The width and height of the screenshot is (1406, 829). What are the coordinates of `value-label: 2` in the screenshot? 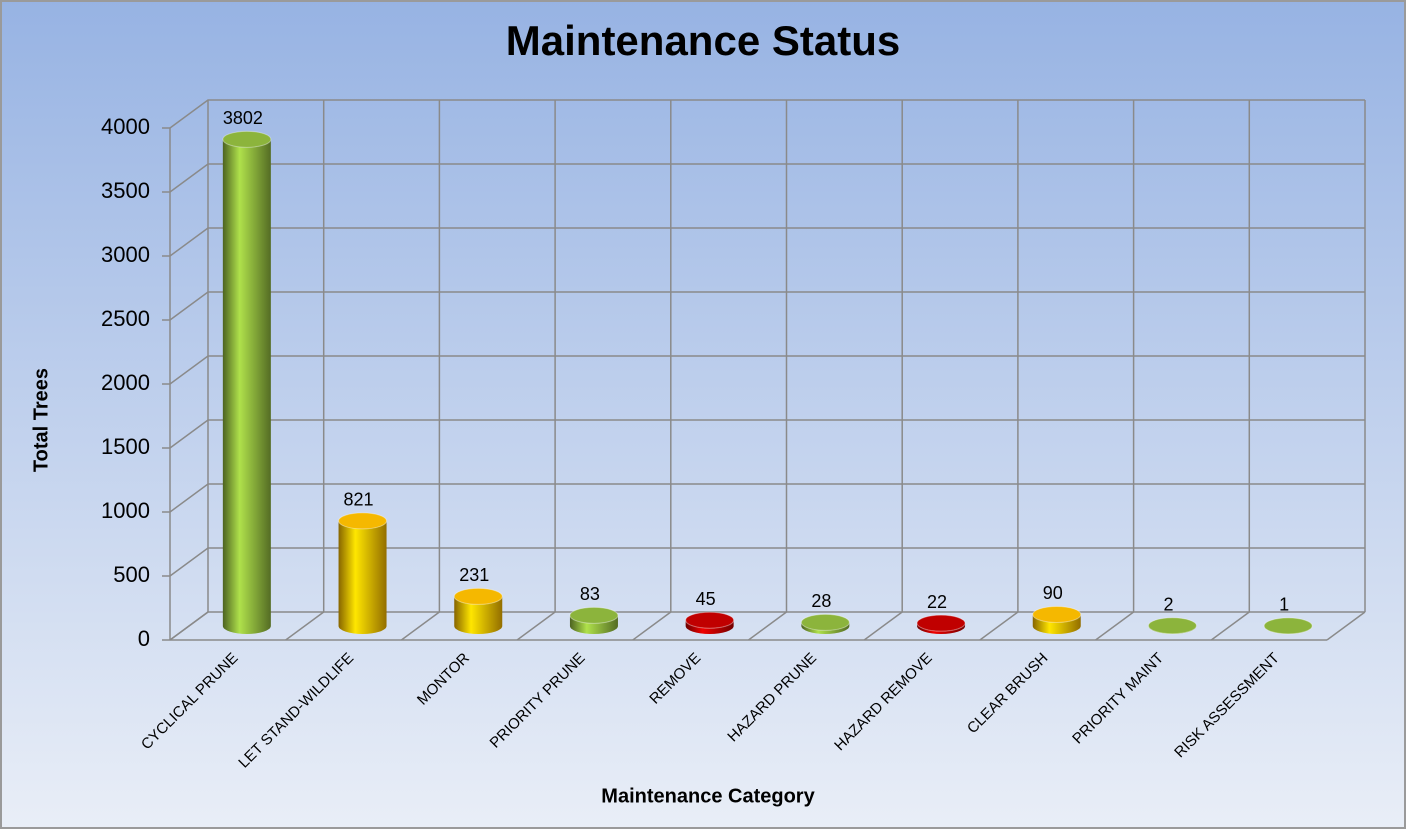 It's located at (1168, 604).